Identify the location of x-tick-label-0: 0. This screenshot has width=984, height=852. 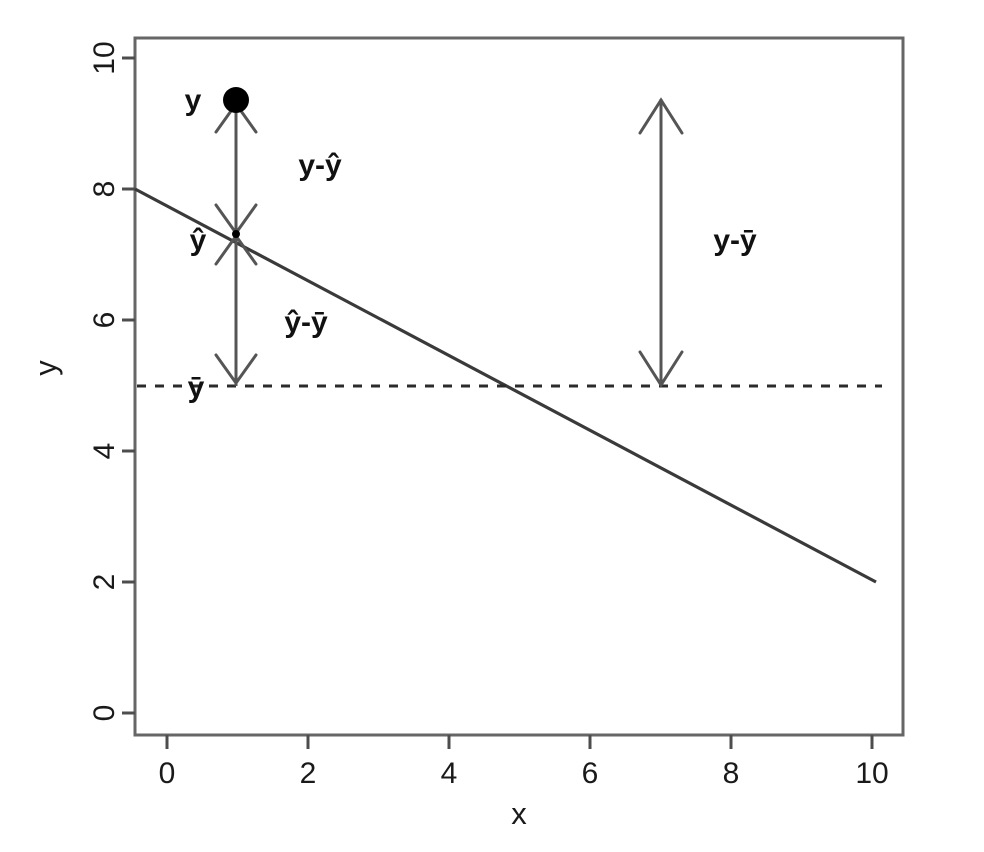
(167, 773).